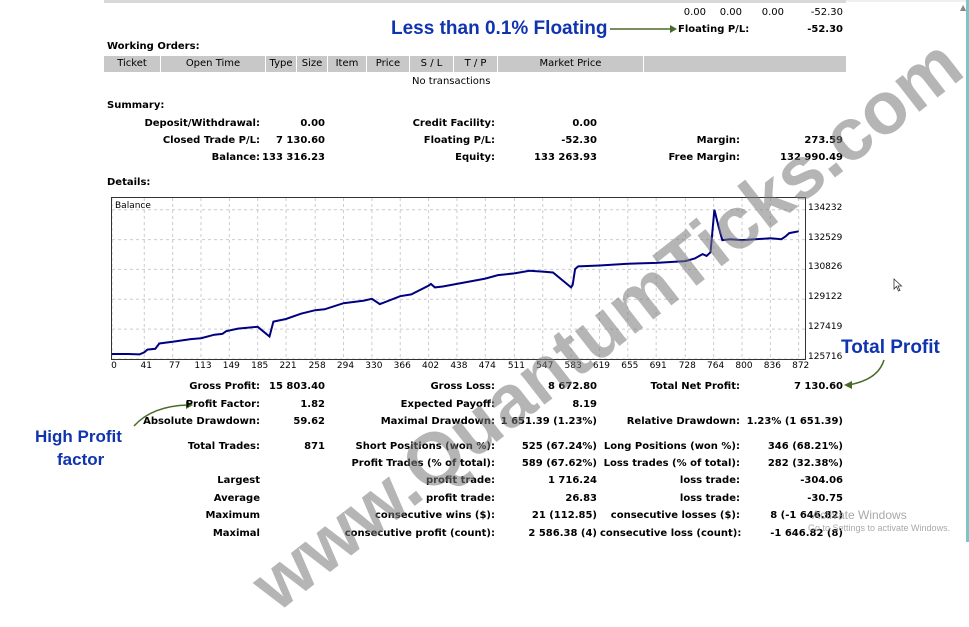 Image resolution: width=969 pixels, height=627 pixels. I want to click on deposit-label: Deposit/Withdrawal:, so click(202, 123).